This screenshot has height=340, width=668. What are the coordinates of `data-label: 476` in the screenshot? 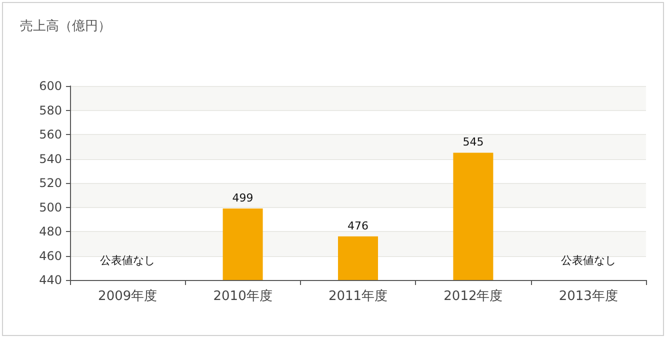 It's located at (358, 225).